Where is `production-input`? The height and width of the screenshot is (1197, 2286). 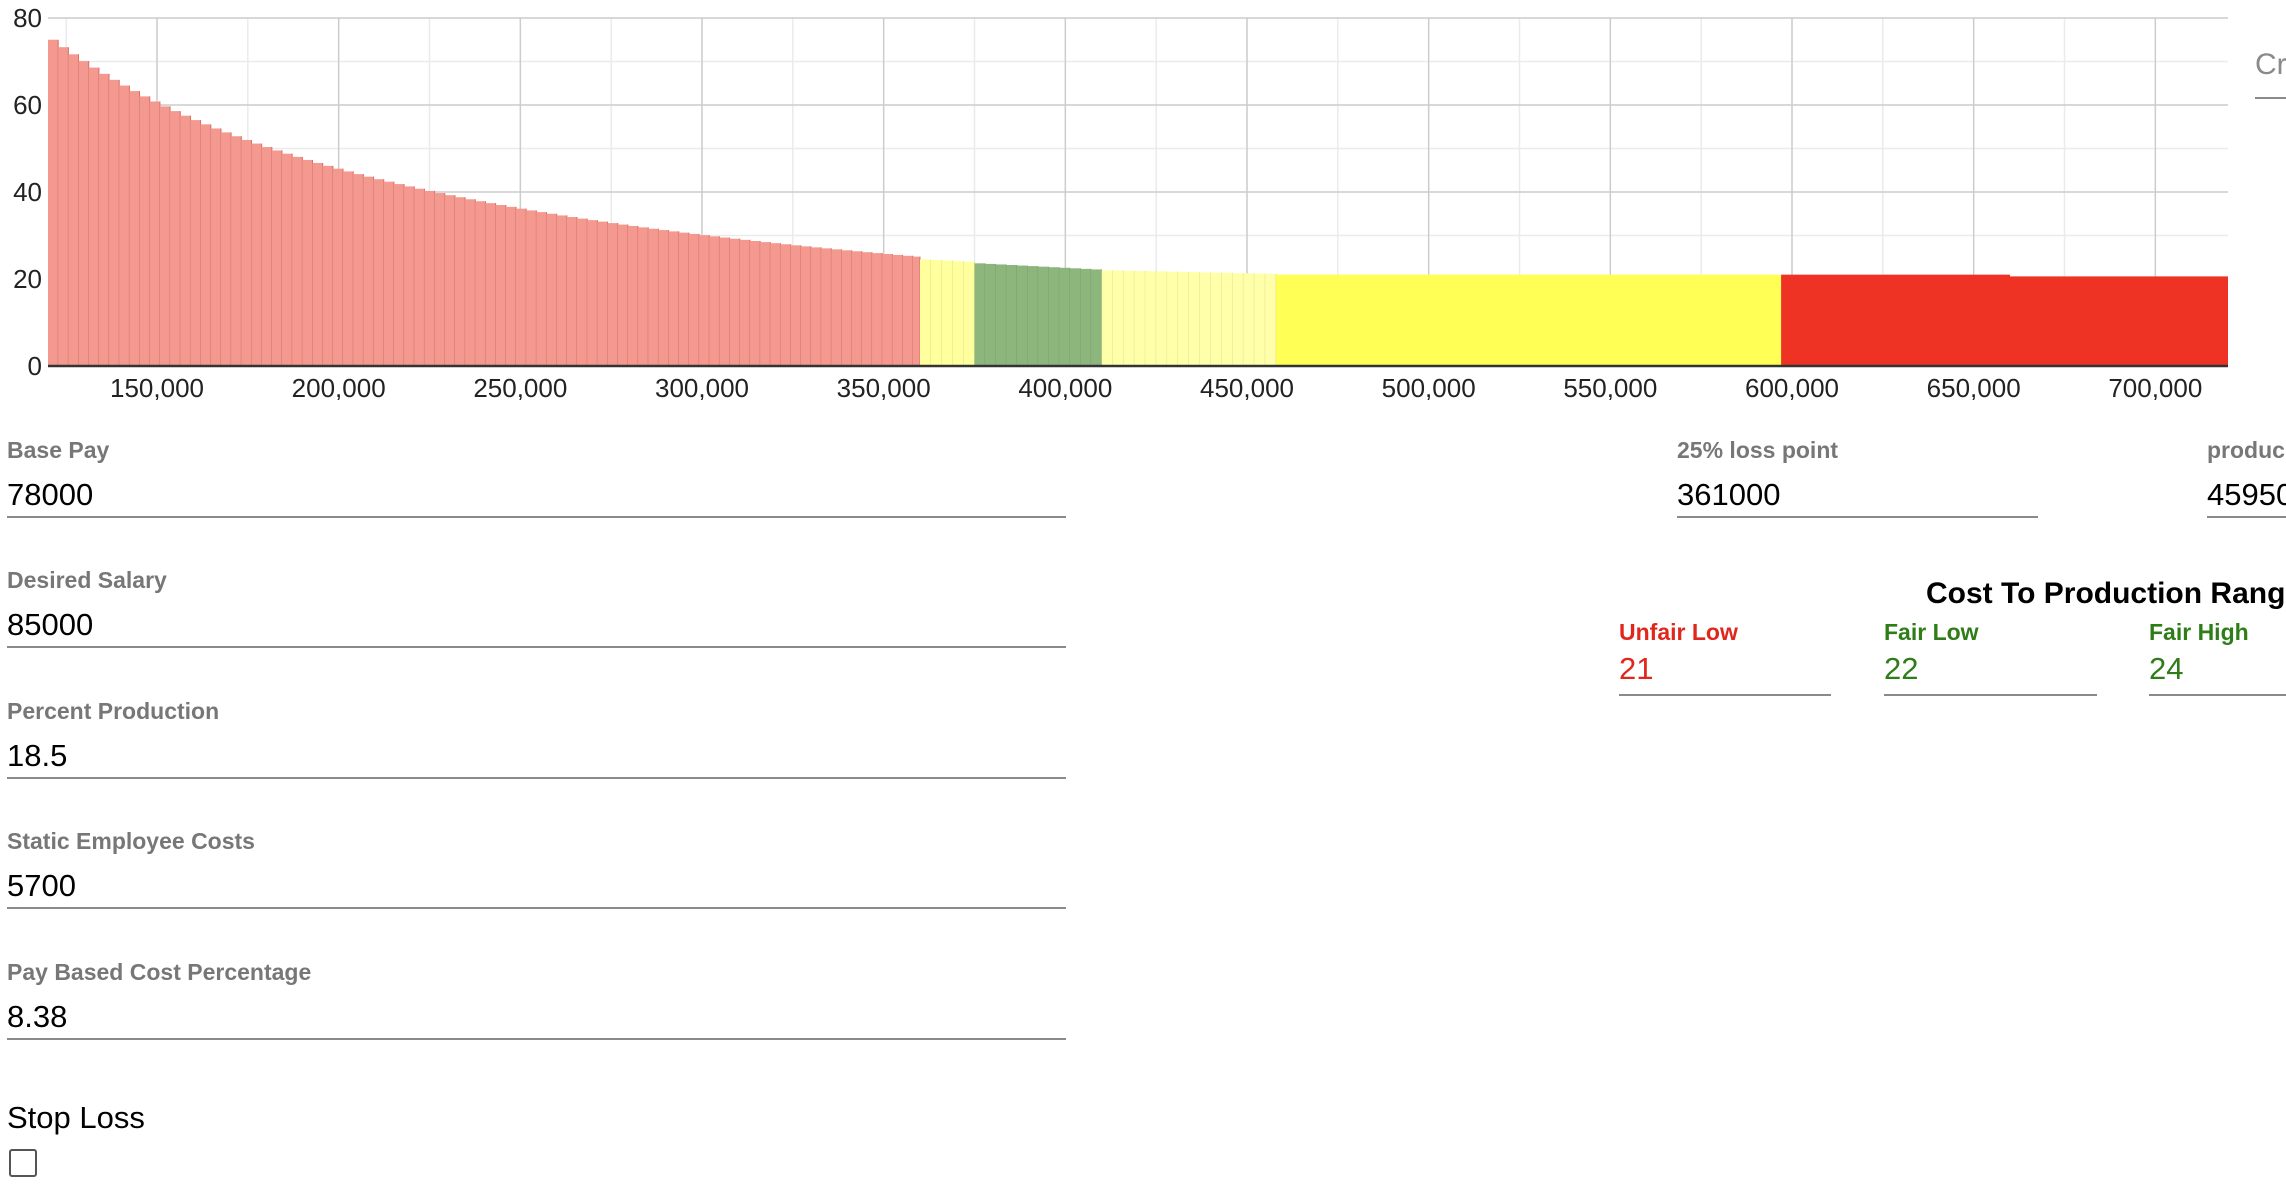 production-input is located at coordinates (2246, 496).